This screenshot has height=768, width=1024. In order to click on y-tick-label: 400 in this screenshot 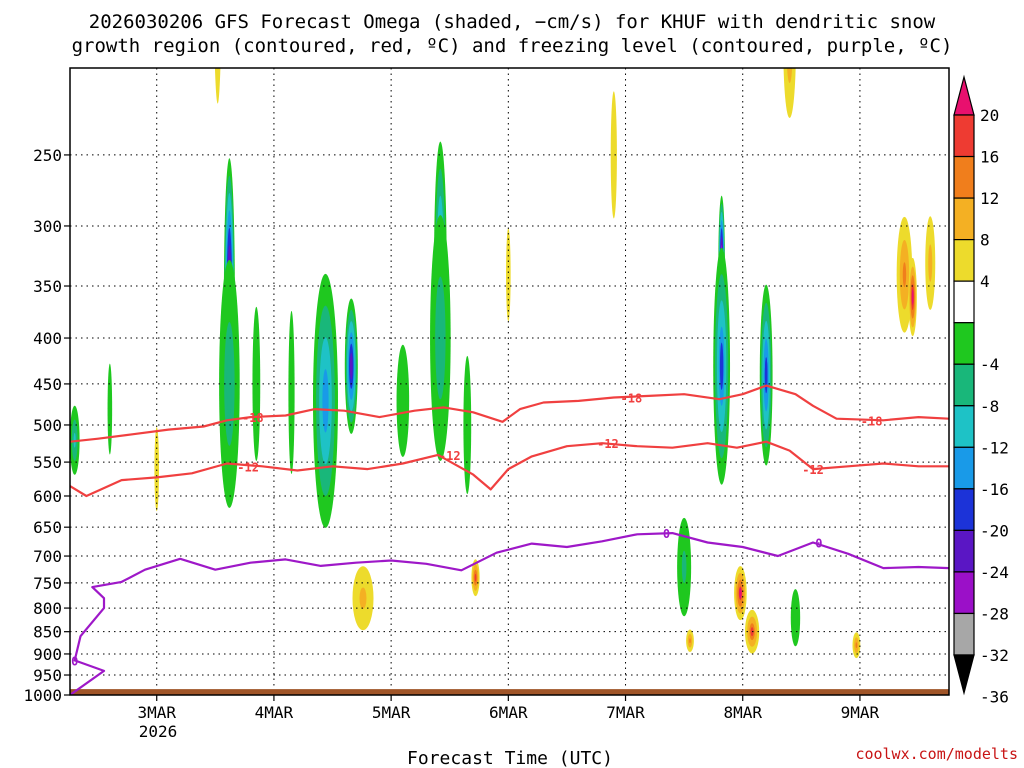, I will do `click(47, 338)`.